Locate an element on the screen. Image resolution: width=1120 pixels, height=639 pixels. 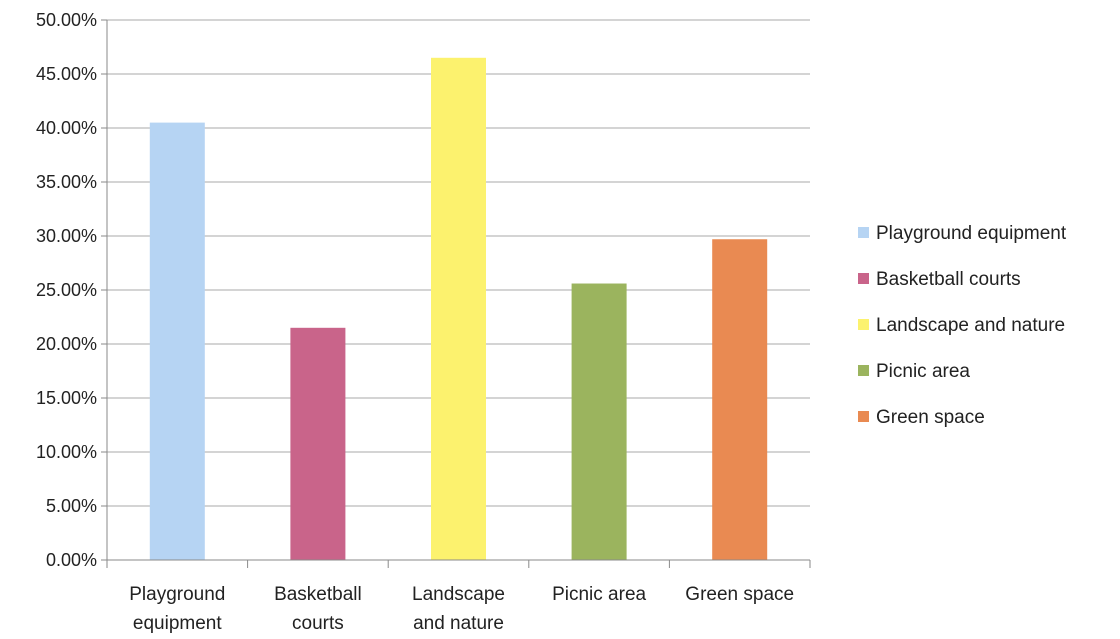
y-tick-label: 10.00% is located at coordinates (66, 452).